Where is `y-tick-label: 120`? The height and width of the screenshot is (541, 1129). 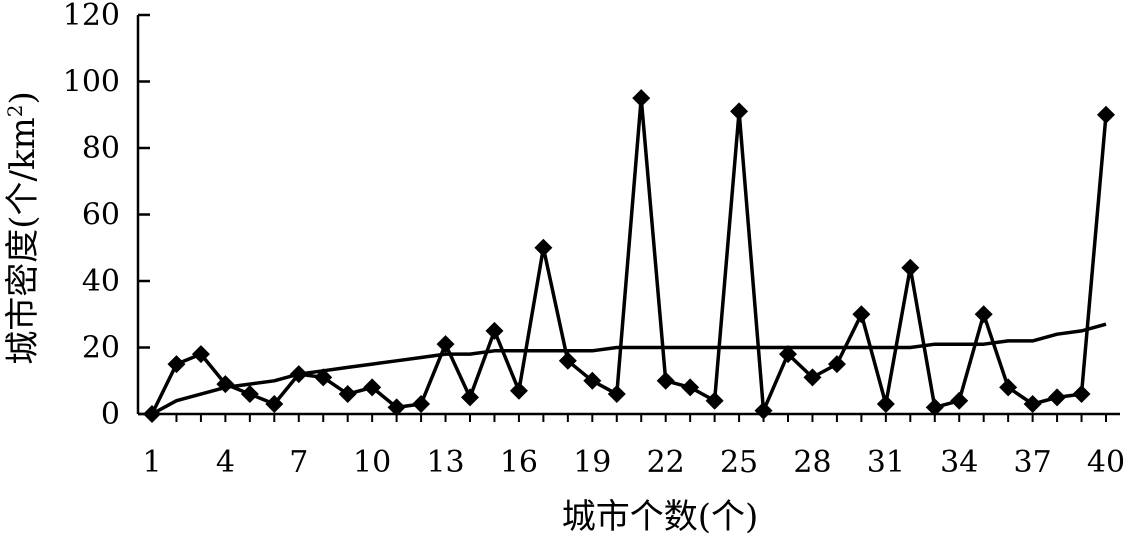 y-tick-label: 120 is located at coordinates (91, 16).